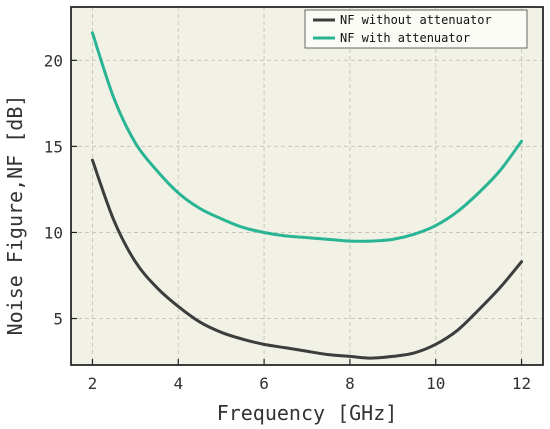  What do you see at coordinates (435, 383) in the screenshot?
I see `x-tick-label: 10` at bounding box center [435, 383].